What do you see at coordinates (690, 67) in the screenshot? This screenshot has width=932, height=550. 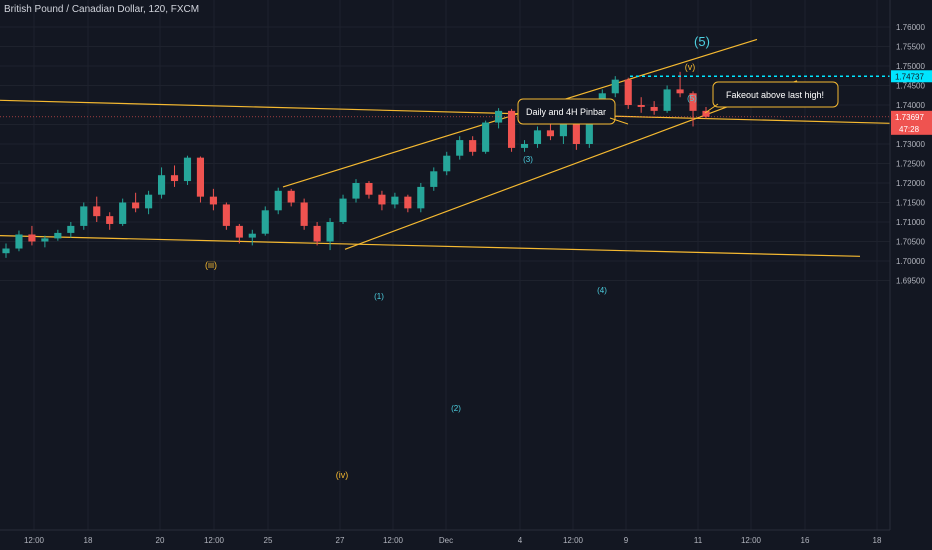 I see `wave-label: (v)` at bounding box center [690, 67].